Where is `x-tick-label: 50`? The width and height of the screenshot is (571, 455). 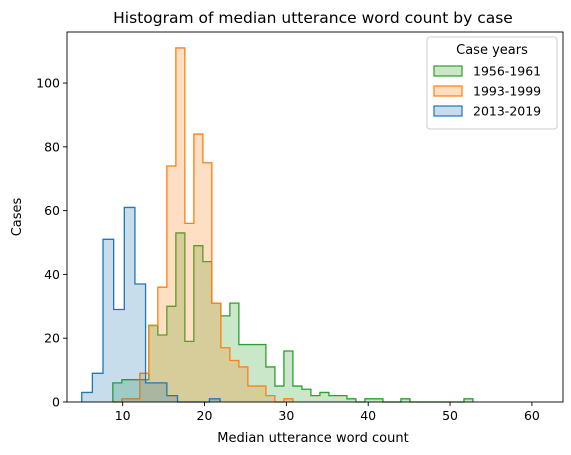
x-tick-label: 50 is located at coordinates (450, 415).